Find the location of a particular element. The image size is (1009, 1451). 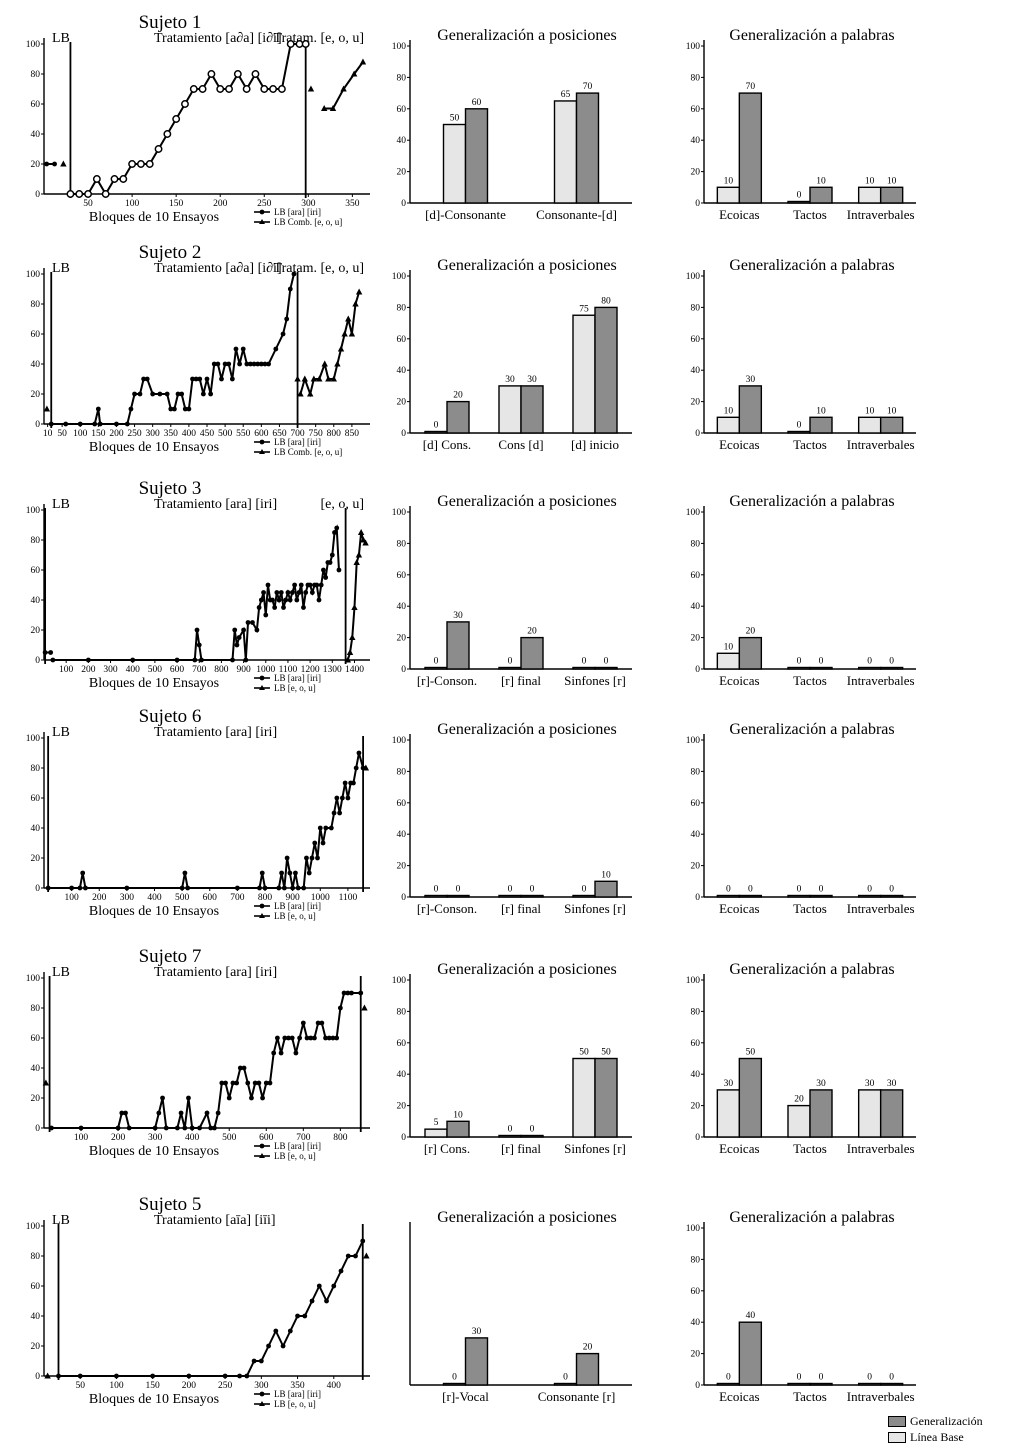

category-label: [r]-Vocal is located at coordinates (465, 1396).